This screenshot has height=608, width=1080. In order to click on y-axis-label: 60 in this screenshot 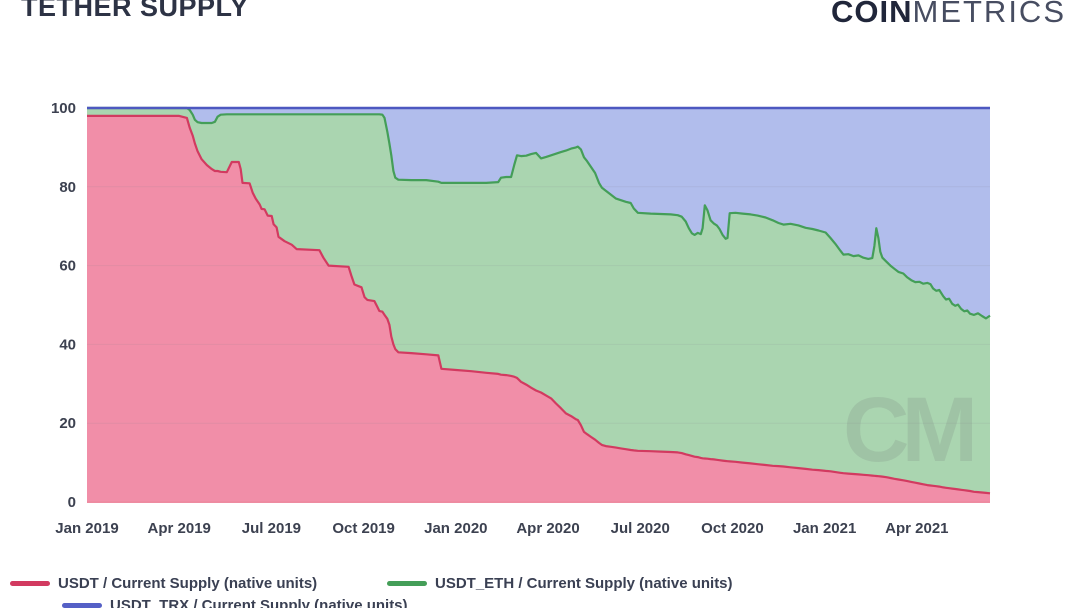, I will do `click(67, 266)`.